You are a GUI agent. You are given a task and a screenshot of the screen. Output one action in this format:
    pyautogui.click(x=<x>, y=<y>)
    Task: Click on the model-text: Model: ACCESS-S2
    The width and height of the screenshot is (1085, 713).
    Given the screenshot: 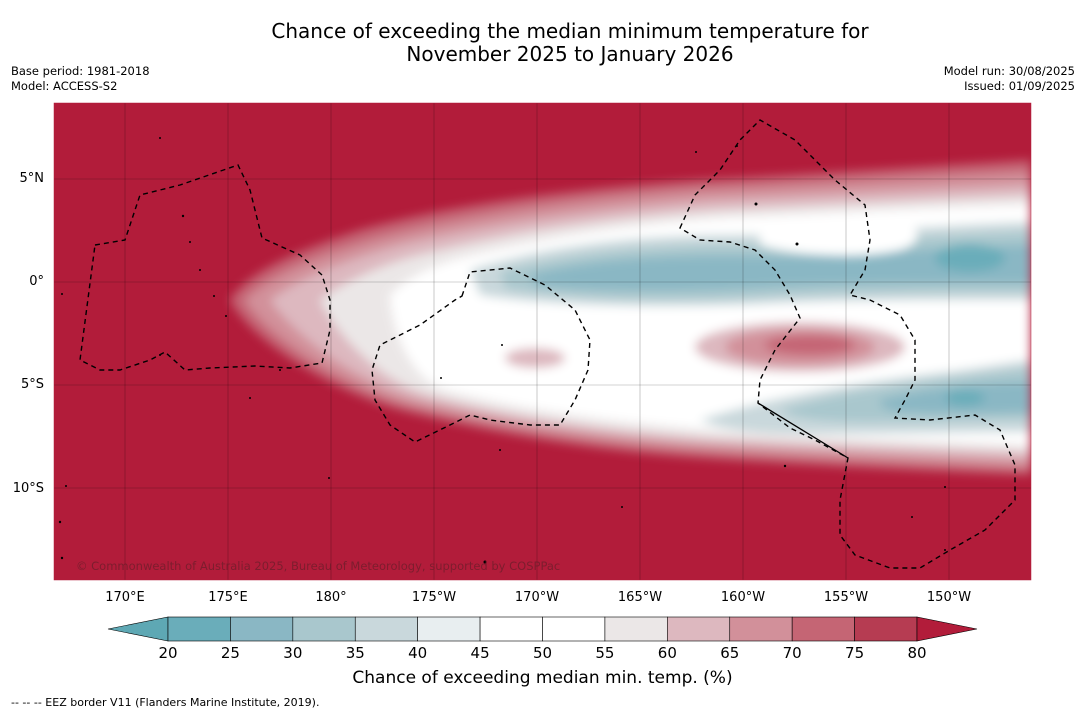 What is the action you would take?
    pyautogui.click(x=64, y=86)
    